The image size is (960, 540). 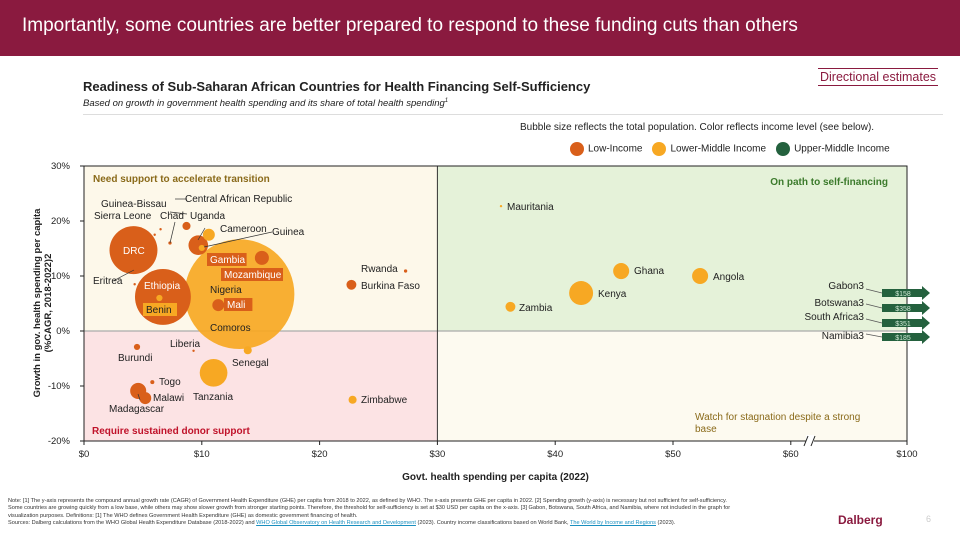 What do you see at coordinates (247, 350) in the screenshot?
I see `bubble-senegal` at bounding box center [247, 350].